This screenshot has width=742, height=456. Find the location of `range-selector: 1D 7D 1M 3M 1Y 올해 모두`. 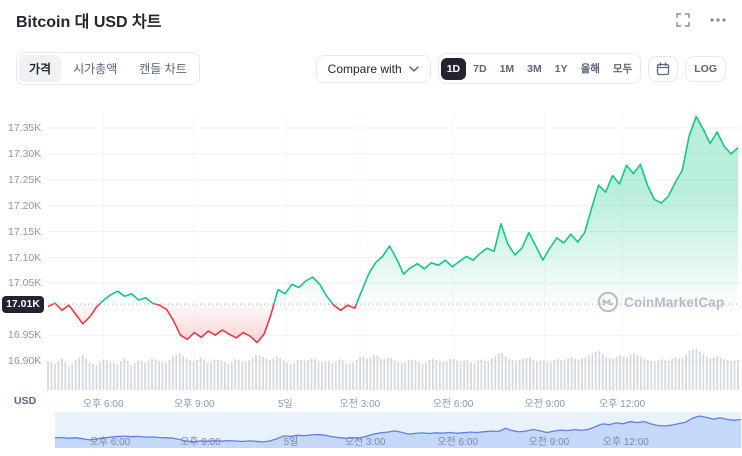

range-selector: 1D 7D 1M 3M 1Y 올해 모두 is located at coordinates (539, 68).